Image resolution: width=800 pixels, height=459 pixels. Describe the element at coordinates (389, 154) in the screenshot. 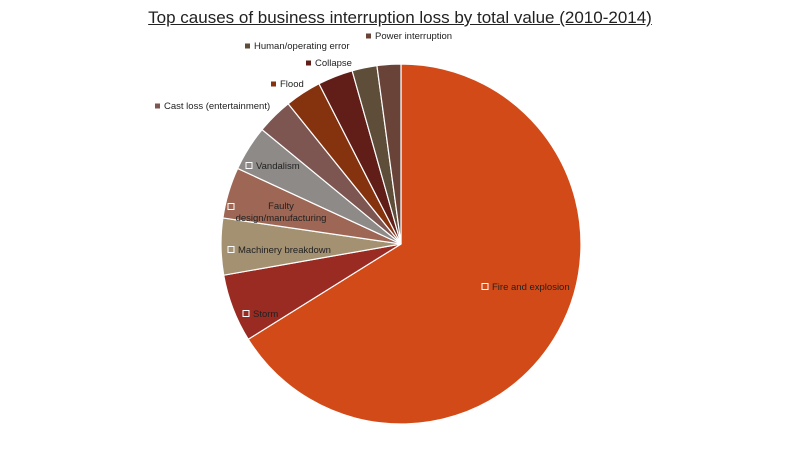

I see `pie-slice` at that location.